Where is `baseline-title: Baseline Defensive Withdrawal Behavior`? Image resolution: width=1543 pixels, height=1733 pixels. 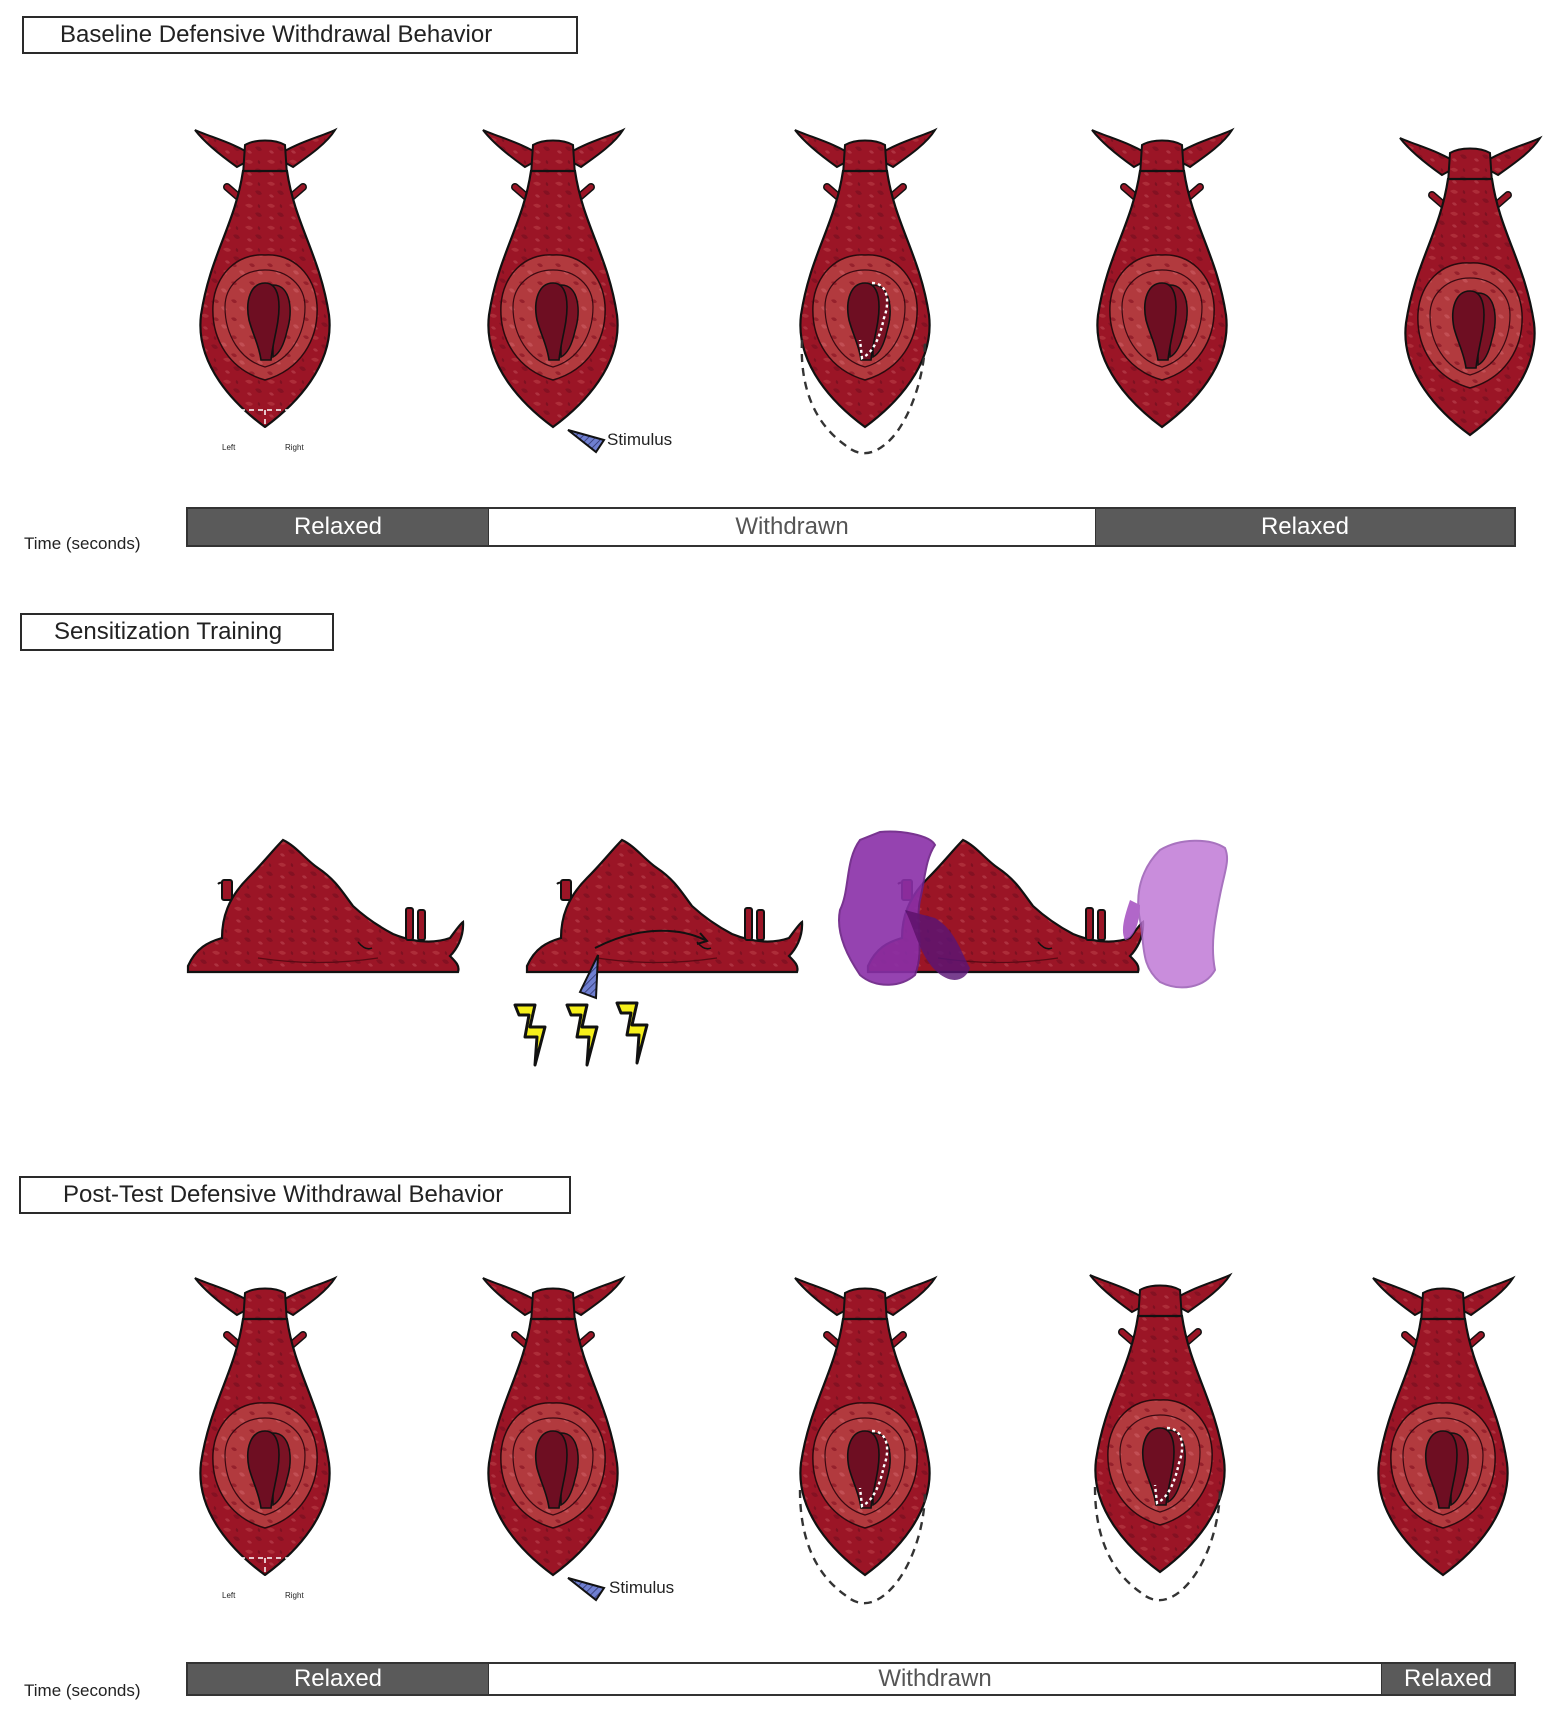 baseline-title: Baseline Defensive Withdrawal Behavior is located at coordinates (300, 35).